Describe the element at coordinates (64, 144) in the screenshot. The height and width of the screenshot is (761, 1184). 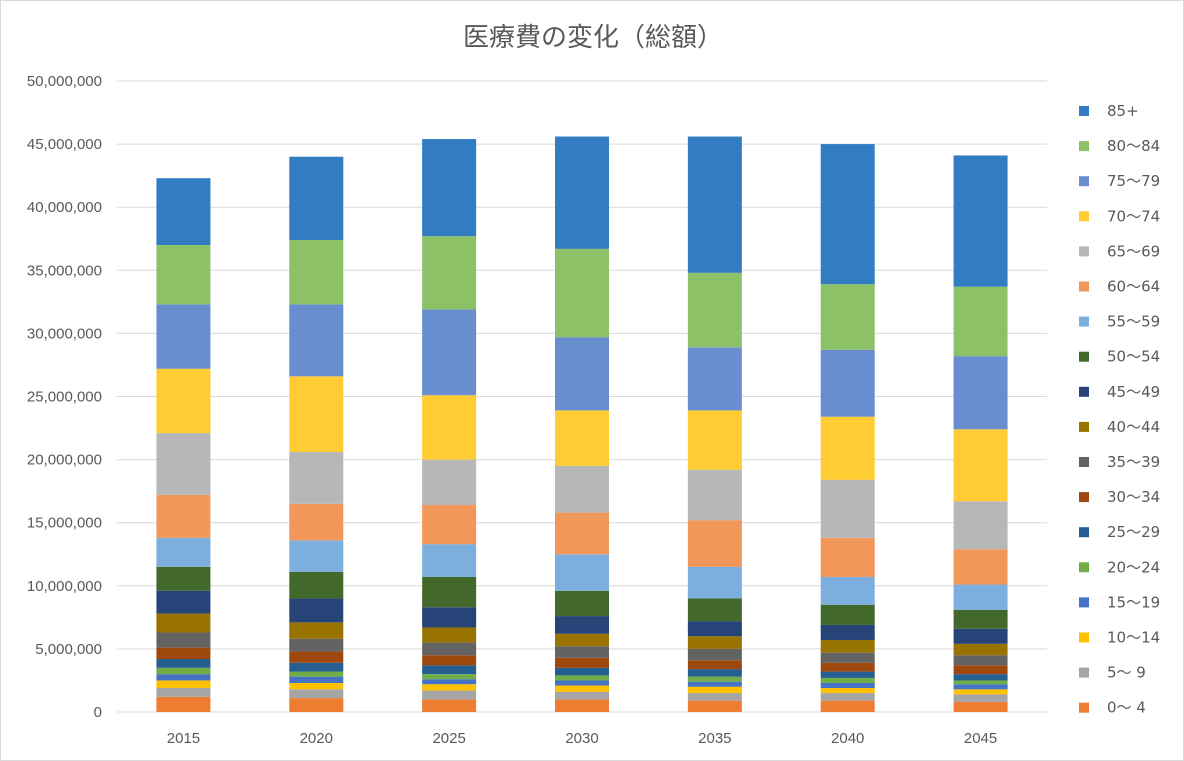
I see `y-tick-label: 45,000,000` at that location.